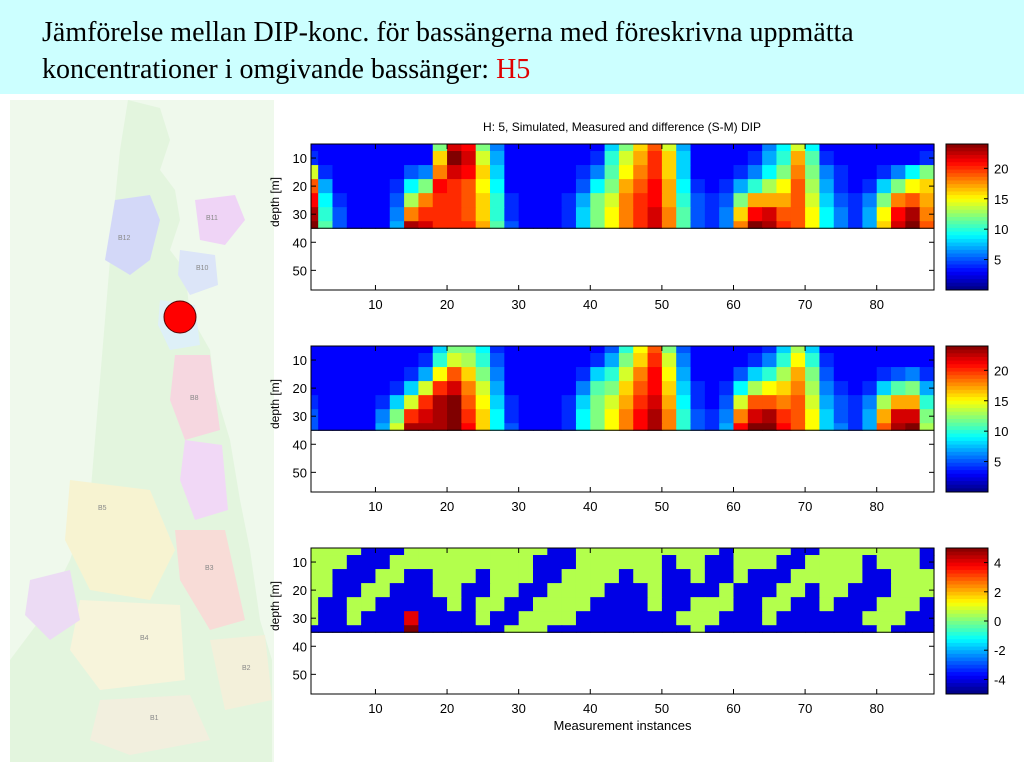 This screenshot has height=768, width=1024. I want to click on colorbar-frame, so click(967, 419).